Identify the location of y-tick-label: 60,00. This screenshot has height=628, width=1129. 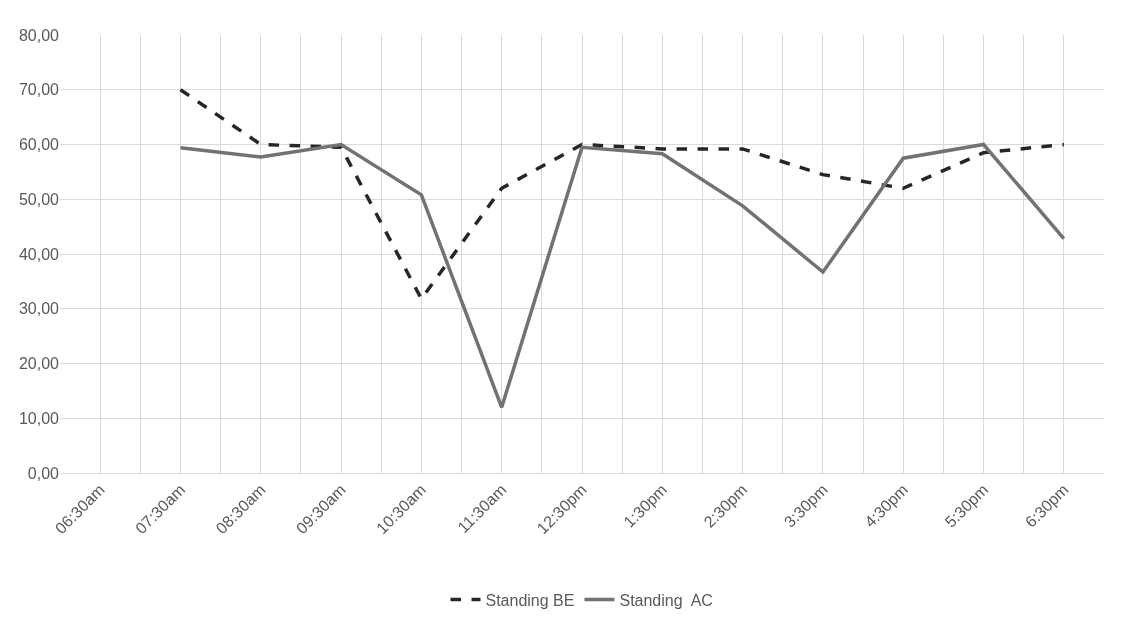
(39, 145).